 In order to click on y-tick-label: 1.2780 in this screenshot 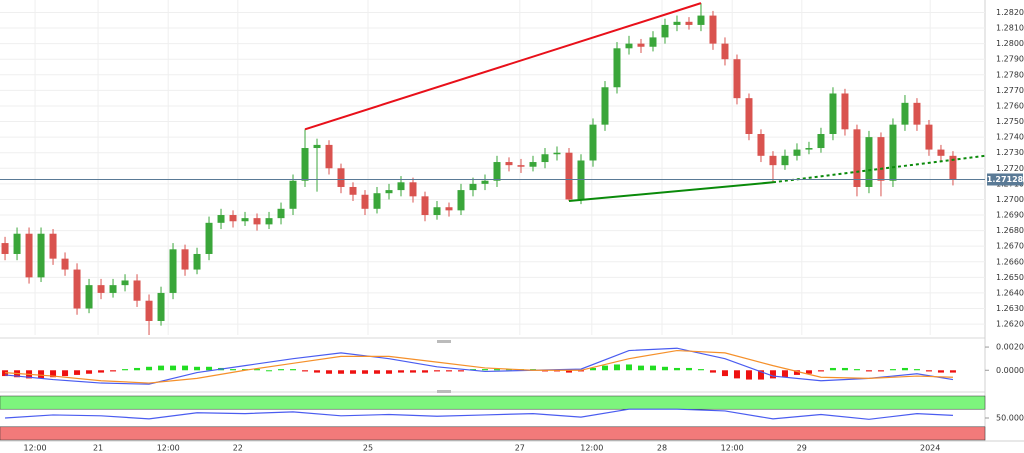, I will do `click(1010, 74)`.